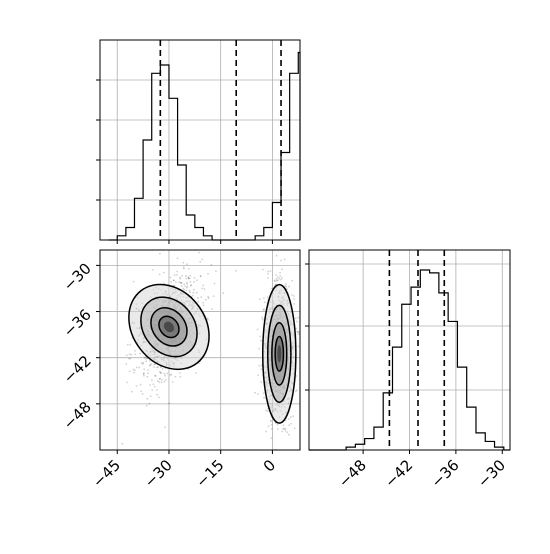 The image size is (550, 554). I want to click on density-fill, so click(279, 354).